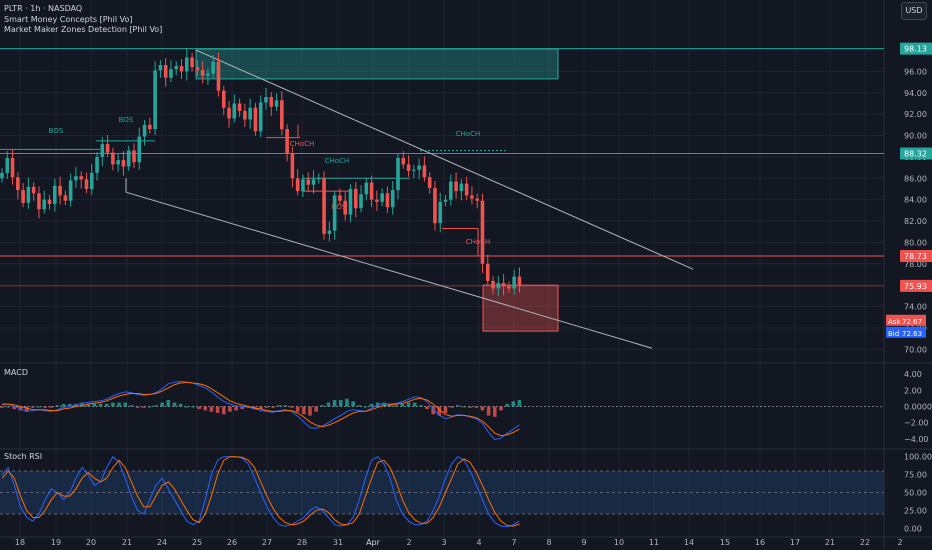 The image size is (932, 550). Describe the element at coordinates (619, 542) in the screenshot. I see `x-tick-label: 10` at that location.